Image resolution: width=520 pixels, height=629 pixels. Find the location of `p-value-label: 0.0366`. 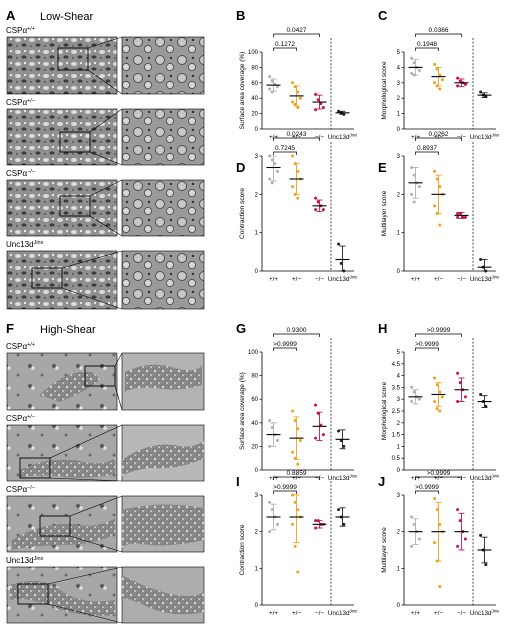

p-value-label: 0.0366 is located at coordinates (439, 30).